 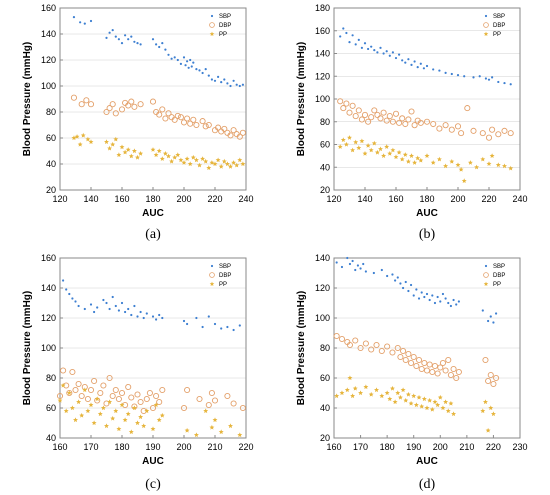 I want to click on legend-label-dbp: DBP, so click(x=225, y=276).